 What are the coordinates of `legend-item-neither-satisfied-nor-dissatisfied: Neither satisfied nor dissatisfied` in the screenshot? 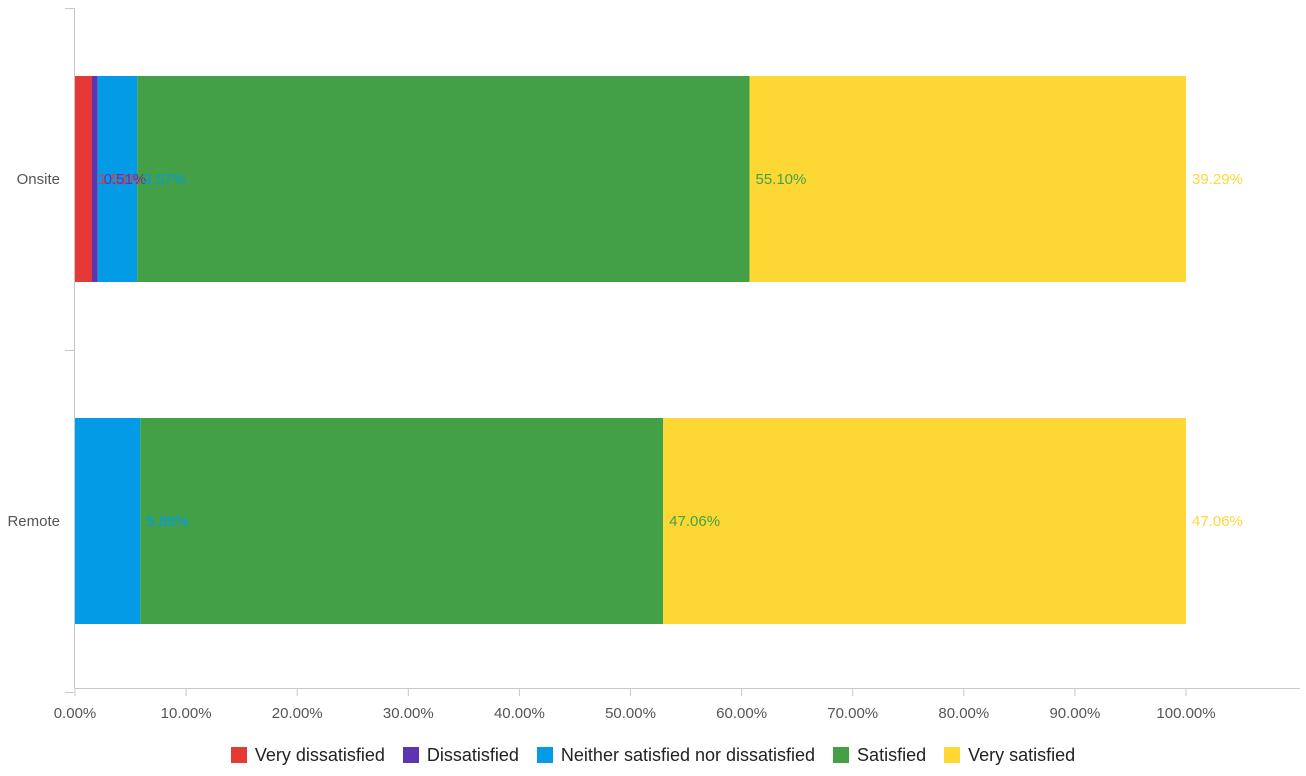 It's located at (676, 755).